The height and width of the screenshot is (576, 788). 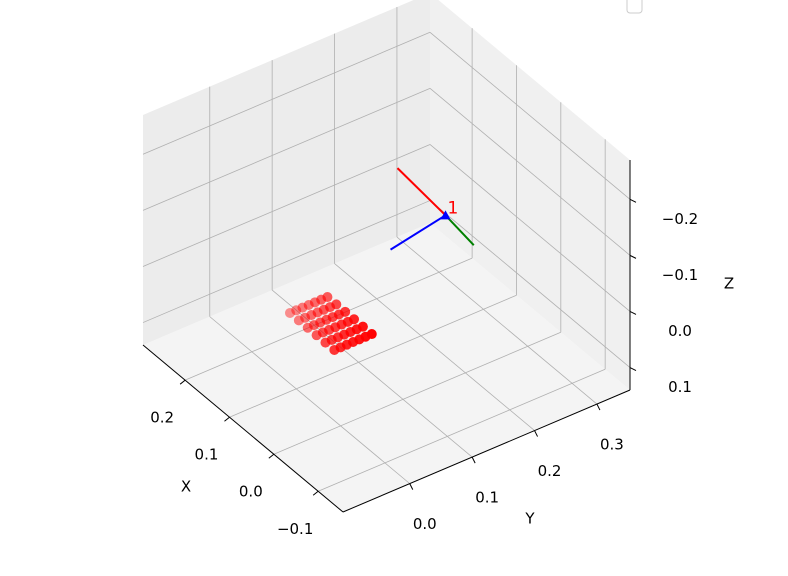 I want to click on x-tick-label: −0.1, so click(x=295, y=529).